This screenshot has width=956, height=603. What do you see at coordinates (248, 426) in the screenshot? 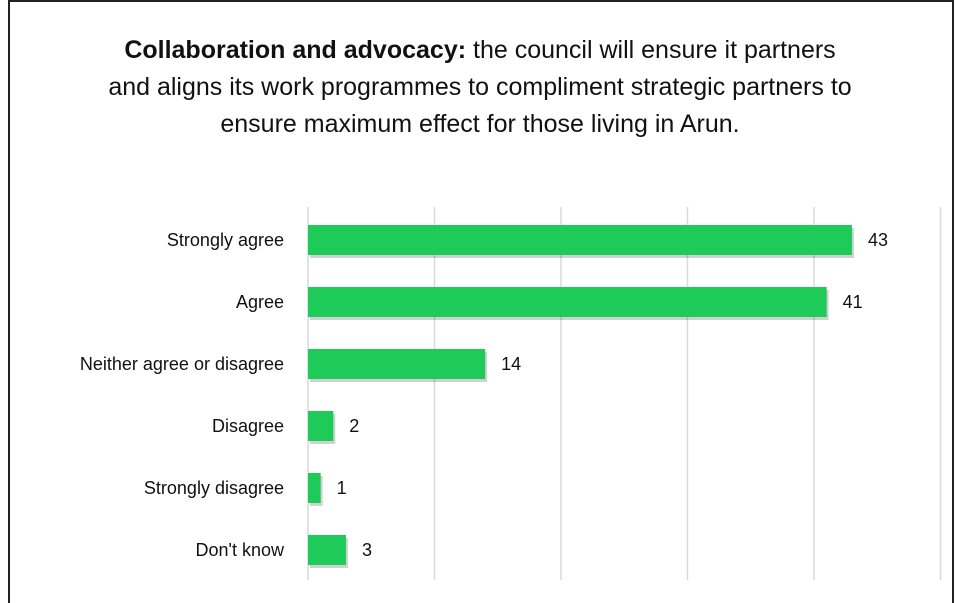
I see `category-label: Disagree` at bounding box center [248, 426].